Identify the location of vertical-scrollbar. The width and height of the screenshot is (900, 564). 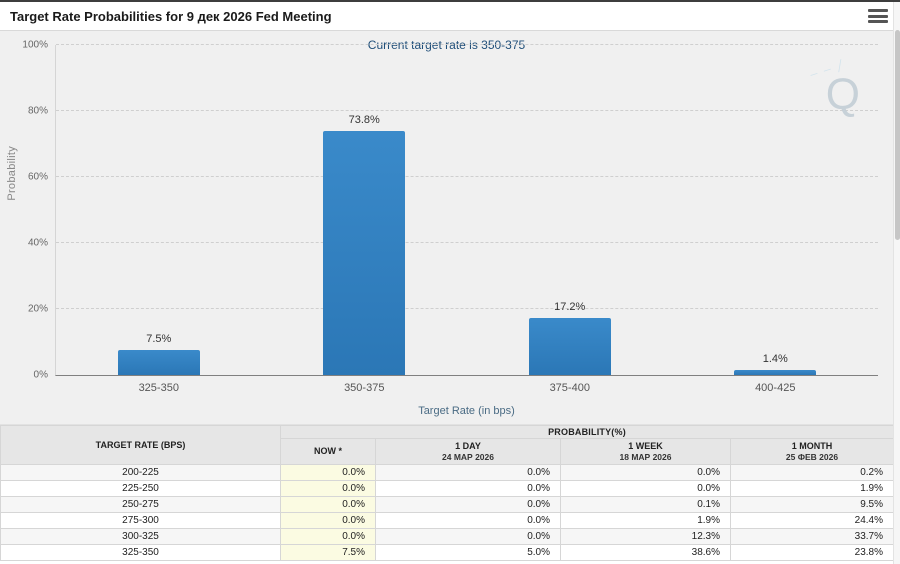
(896, 283).